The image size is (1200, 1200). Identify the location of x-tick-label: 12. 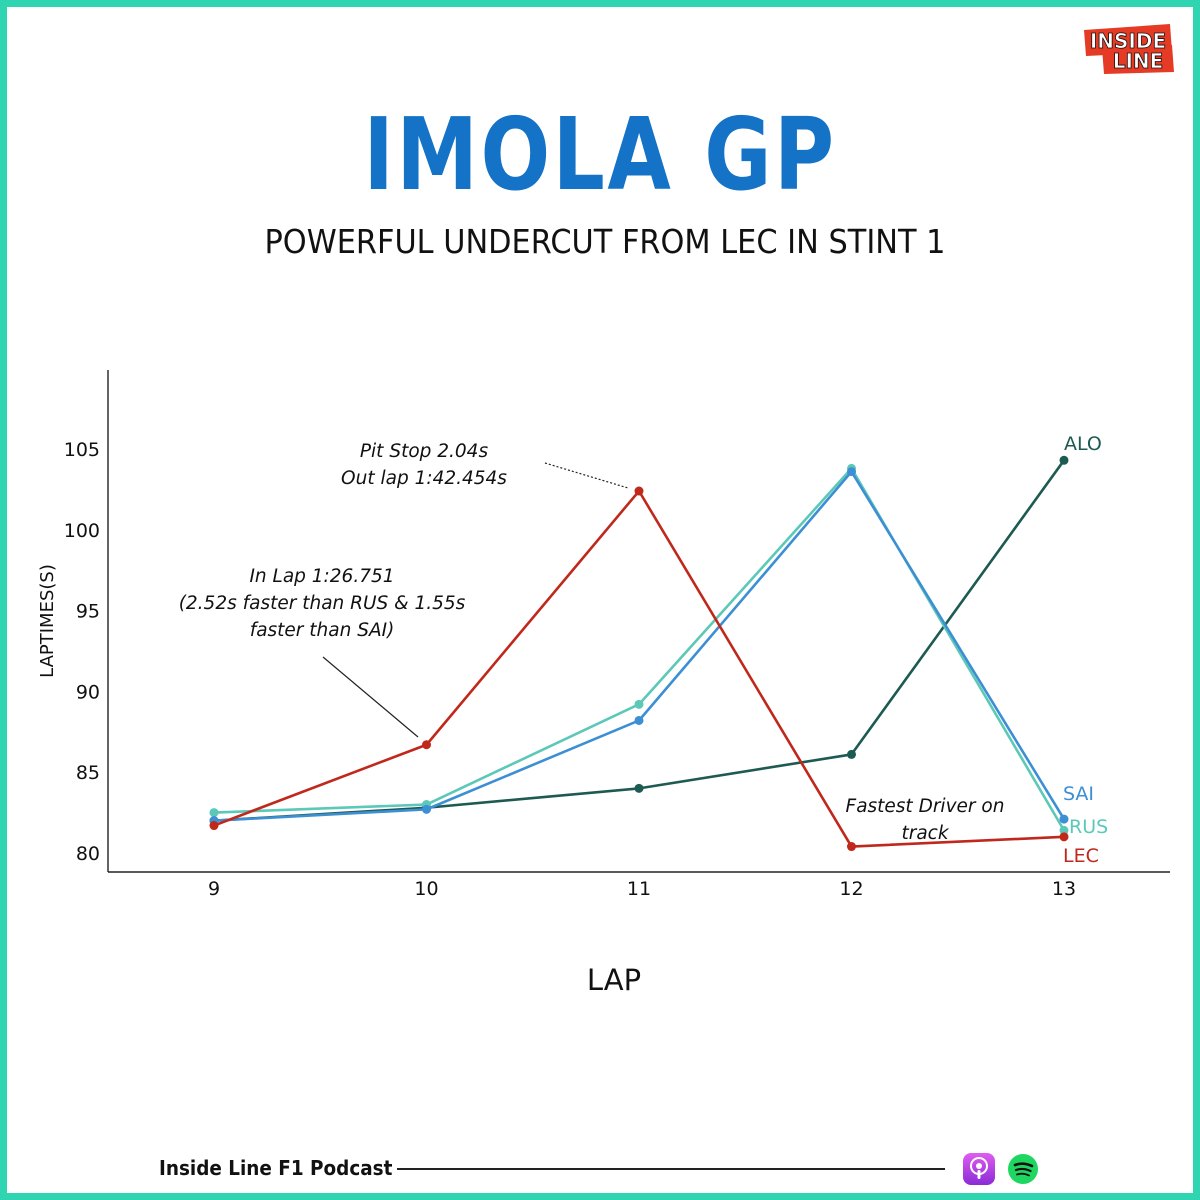
(851, 889).